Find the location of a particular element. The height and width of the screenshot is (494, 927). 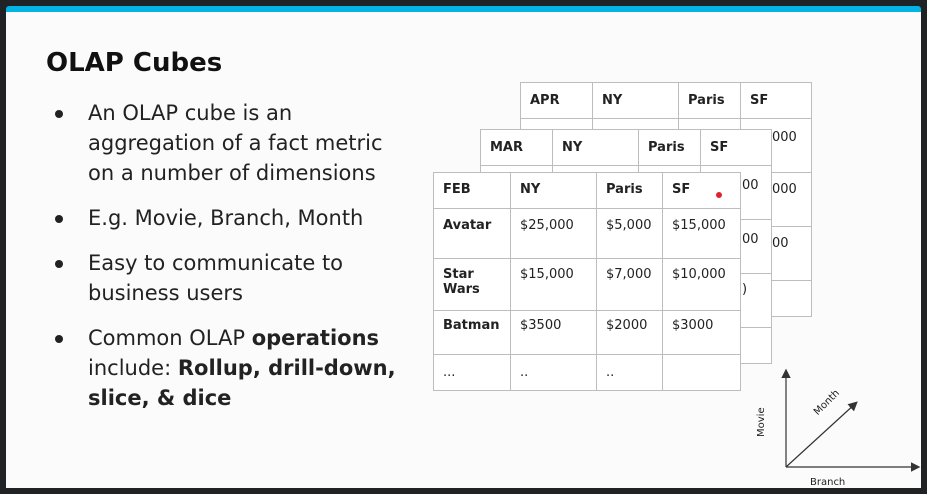

bullet-text: Easy to communicate to business users is located at coordinates (216, 278).